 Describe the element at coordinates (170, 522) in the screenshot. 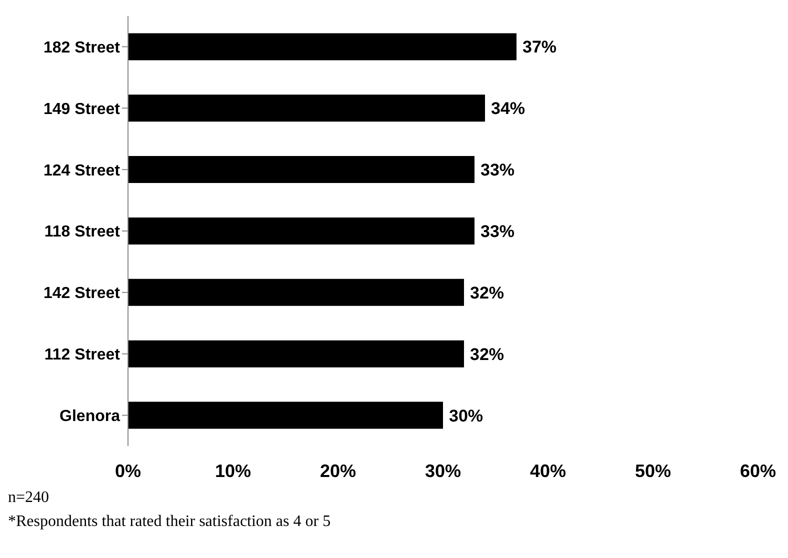

I see `text: *Respondents that rated their satisfaction as 4 or 5` at that location.